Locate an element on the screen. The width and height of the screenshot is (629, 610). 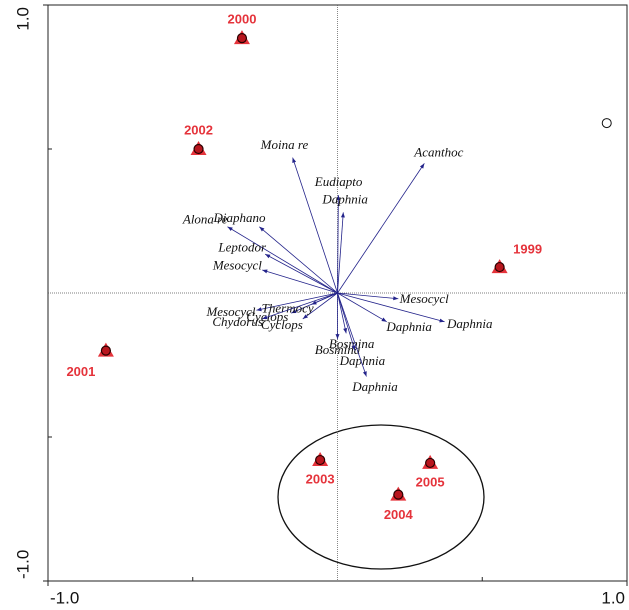
sample-label: 2001 is located at coordinates (80, 371).